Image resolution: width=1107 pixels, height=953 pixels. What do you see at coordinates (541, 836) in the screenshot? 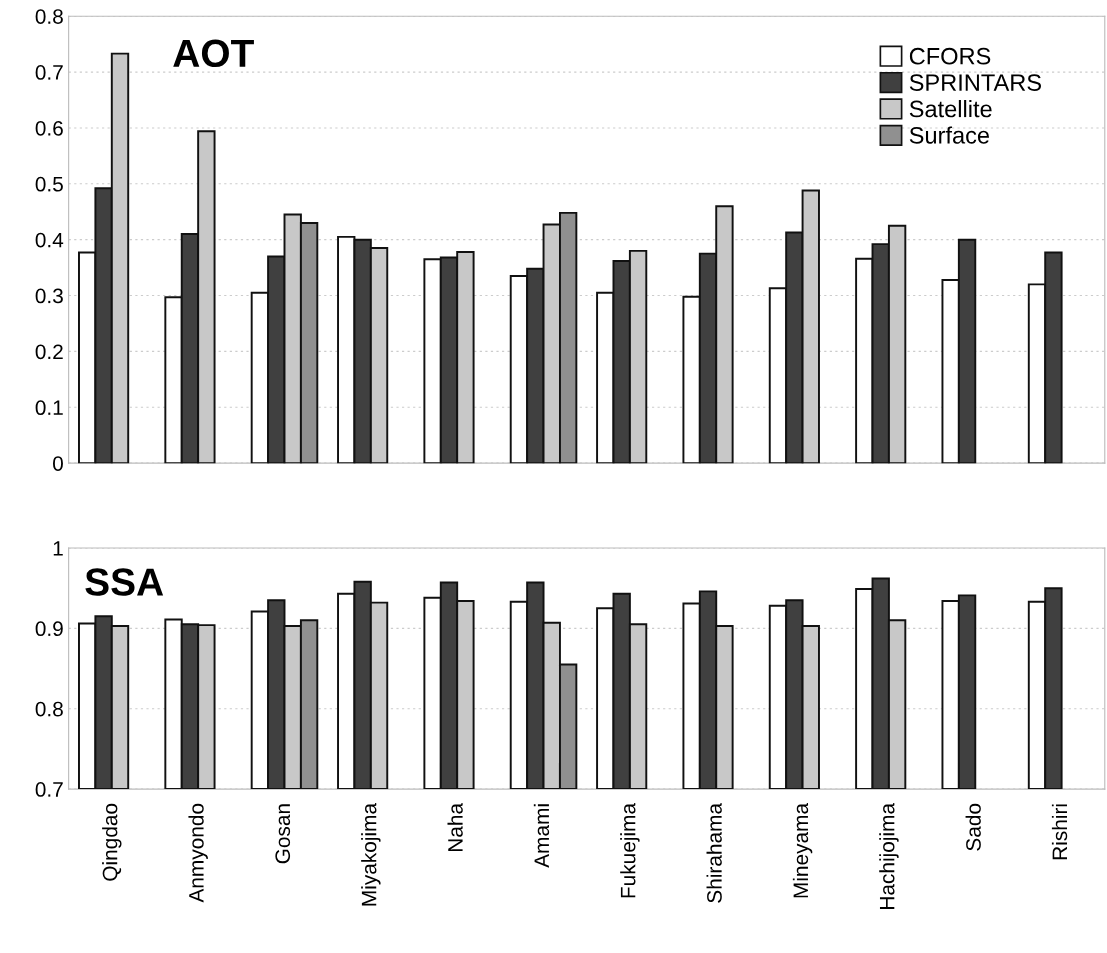
I see `x-tick-label: Amami` at bounding box center [541, 836].